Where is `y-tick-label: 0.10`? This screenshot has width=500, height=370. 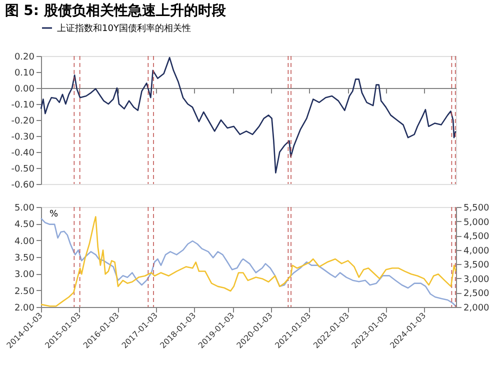 y-tick-label: 0.10 is located at coordinates (24, 73).